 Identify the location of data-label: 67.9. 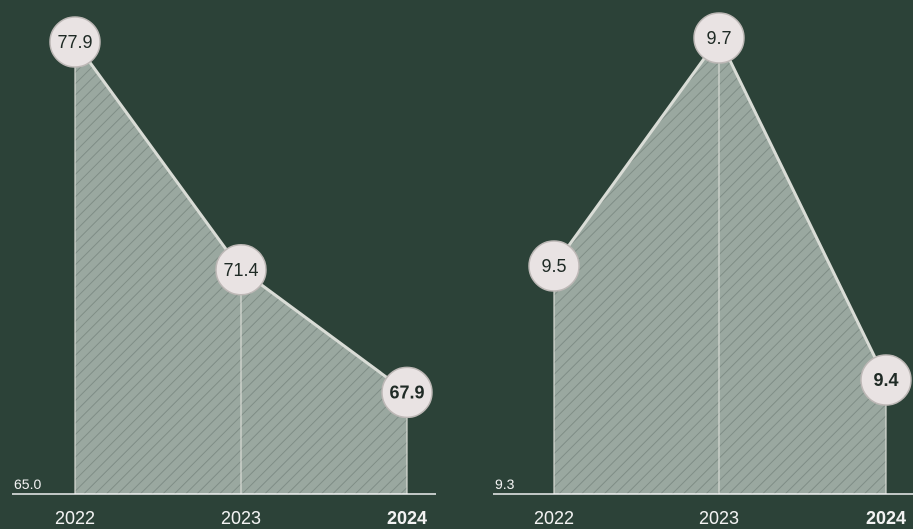
(406, 392).